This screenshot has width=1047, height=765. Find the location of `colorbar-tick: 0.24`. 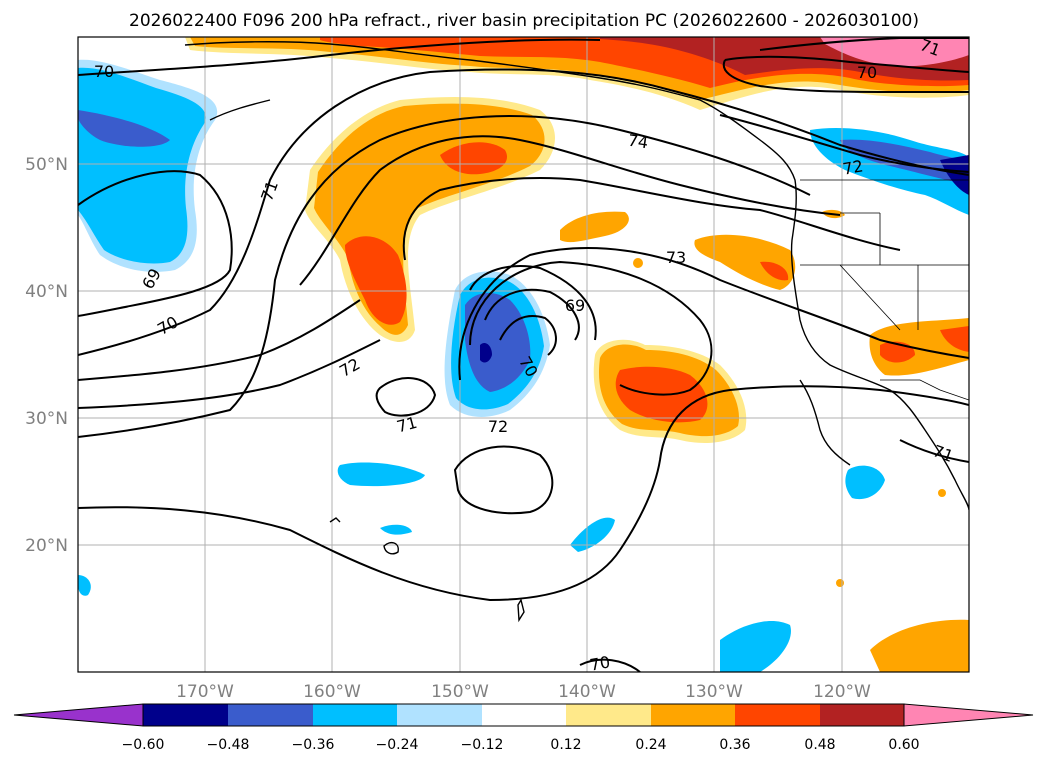

colorbar-tick: 0.24 is located at coordinates (650, 745).